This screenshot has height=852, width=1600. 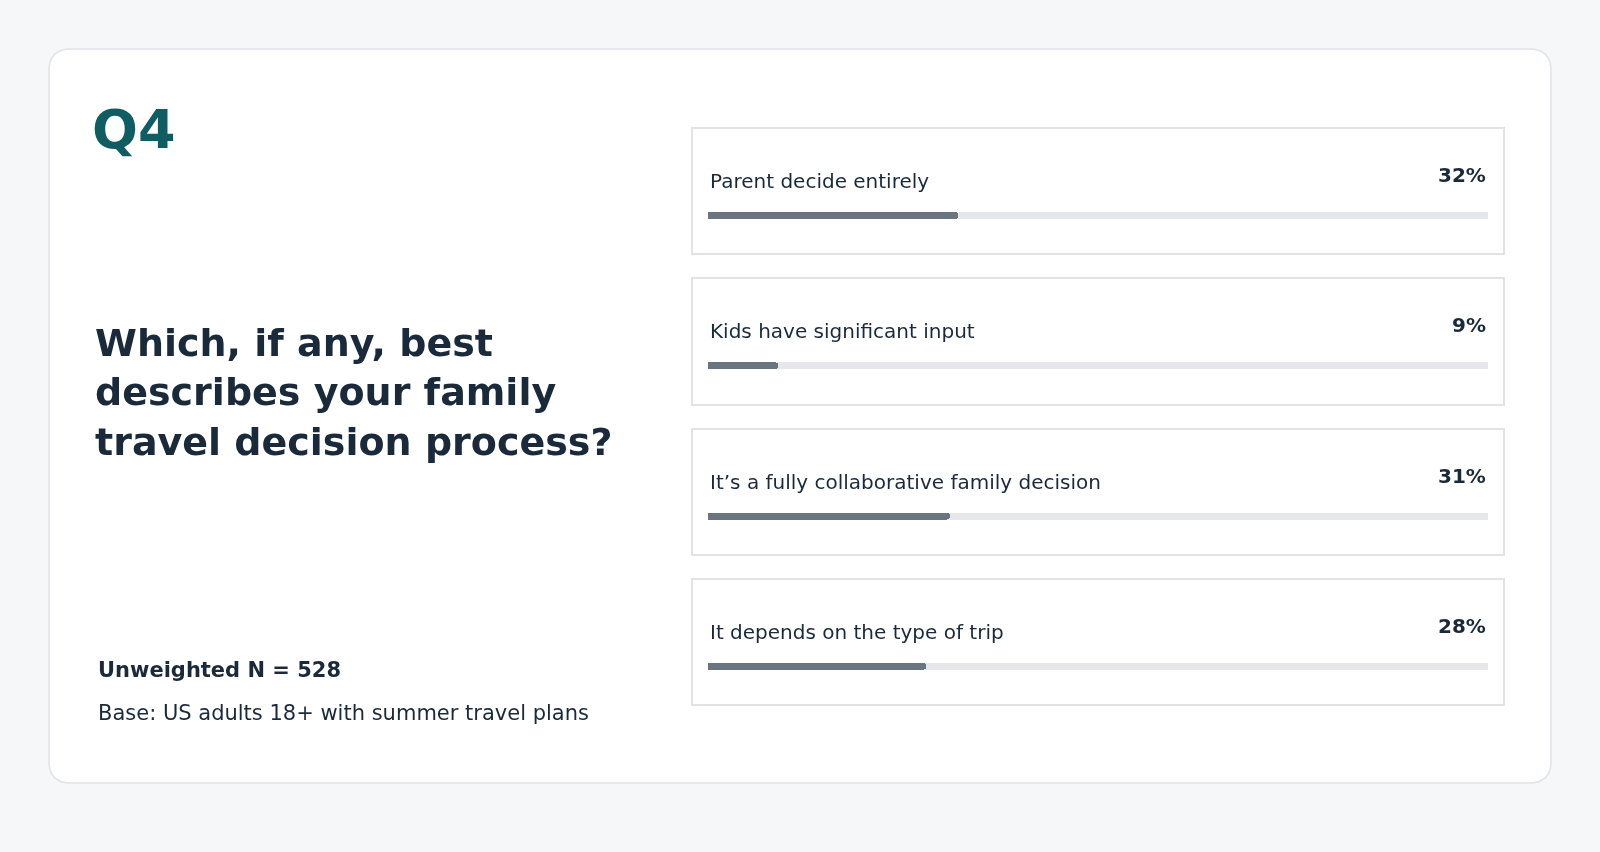 What do you see at coordinates (1462, 626) in the screenshot?
I see `data-label: 28%` at bounding box center [1462, 626].